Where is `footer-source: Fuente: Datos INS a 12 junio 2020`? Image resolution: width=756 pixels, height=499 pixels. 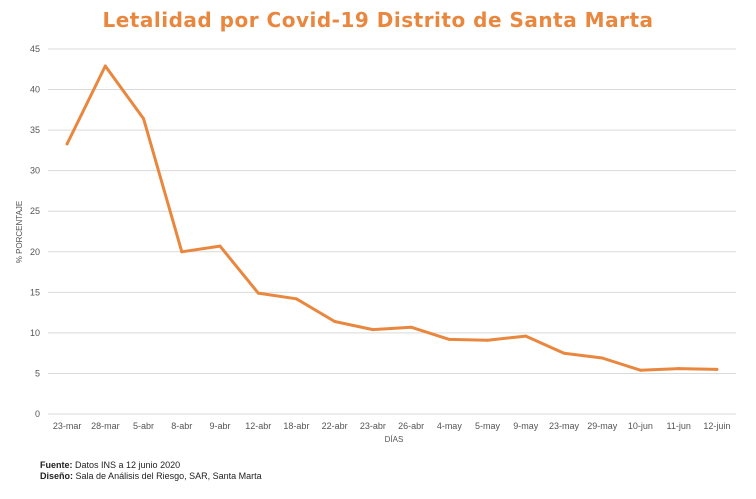 footer-source: Fuente: Datos INS a 12 junio 2020 is located at coordinates (110, 465).